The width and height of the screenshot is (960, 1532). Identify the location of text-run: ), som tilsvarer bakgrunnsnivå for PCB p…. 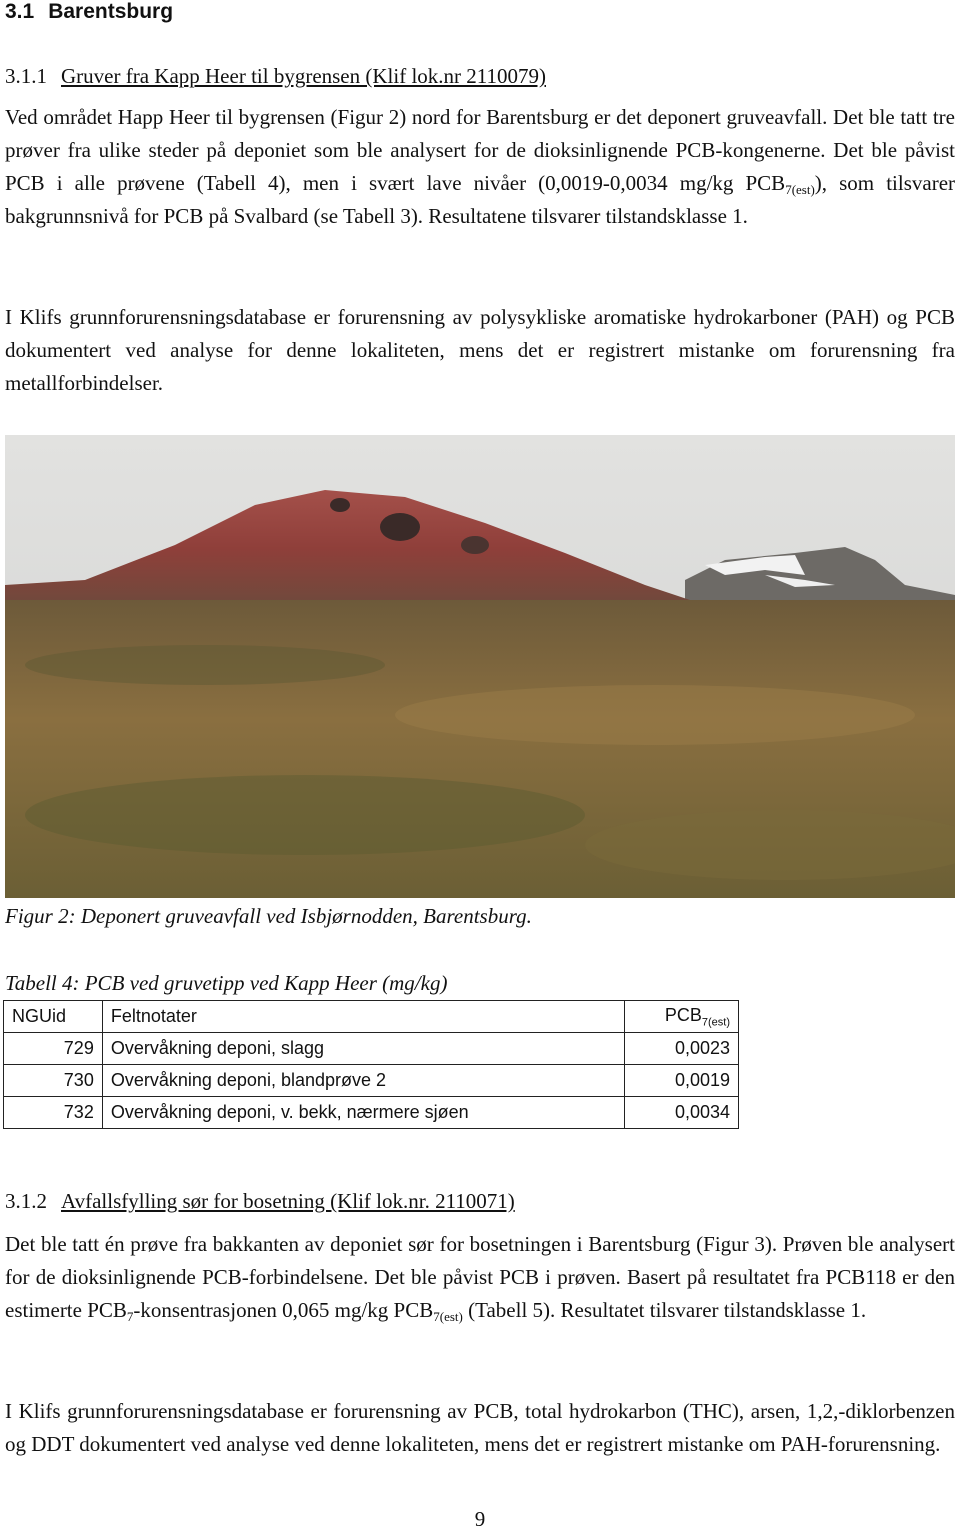
(480, 199).